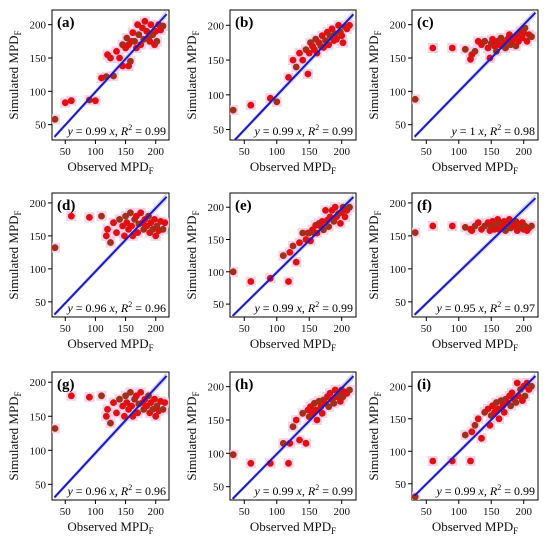 This screenshot has width=550, height=546. I want to click on panel-label: (c), so click(425, 23).